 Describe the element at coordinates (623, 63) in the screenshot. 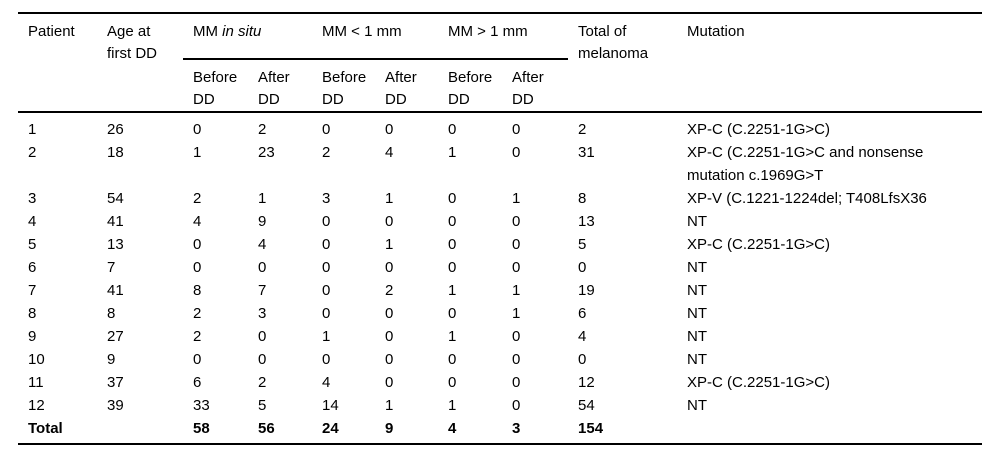

I see `col-header-total-melanoma: Total of melanoma` at that location.